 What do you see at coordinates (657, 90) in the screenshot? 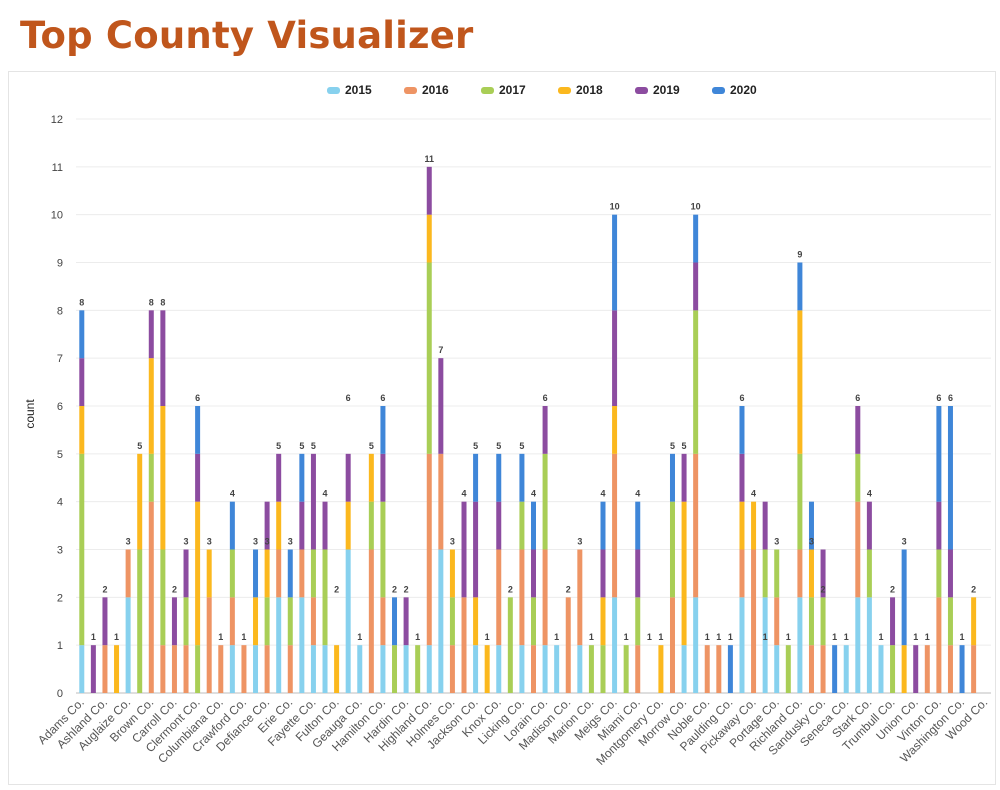
I see `legend-item-2019: 2019` at bounding box center [657, 90].